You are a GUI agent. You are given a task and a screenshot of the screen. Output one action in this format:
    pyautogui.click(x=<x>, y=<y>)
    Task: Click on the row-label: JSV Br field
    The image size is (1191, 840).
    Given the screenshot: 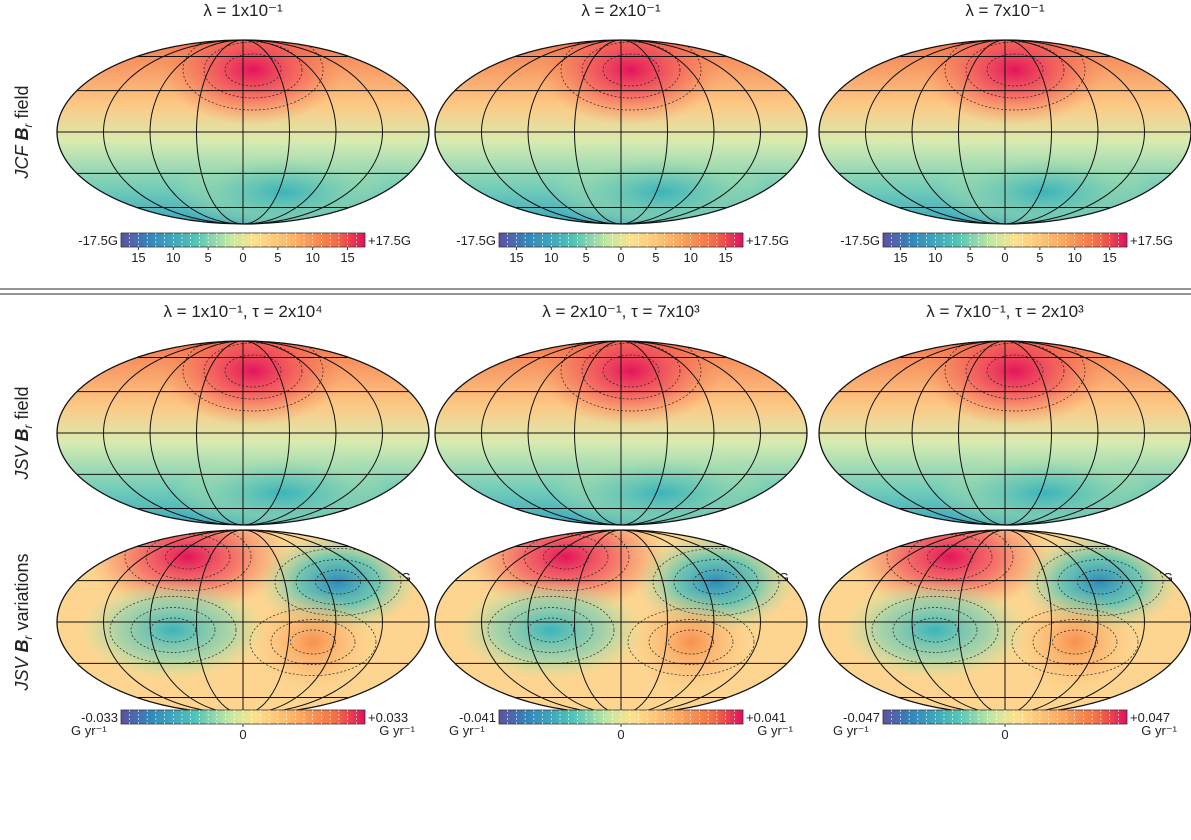 What is the action you would take?
    pyautogui.click(x=23, y=433)
    